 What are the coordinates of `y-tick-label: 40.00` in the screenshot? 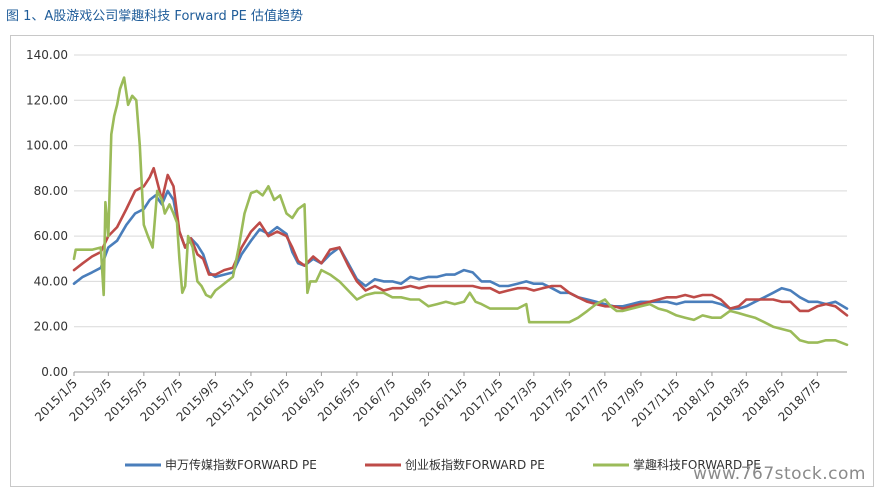 It's located at (51, 281).